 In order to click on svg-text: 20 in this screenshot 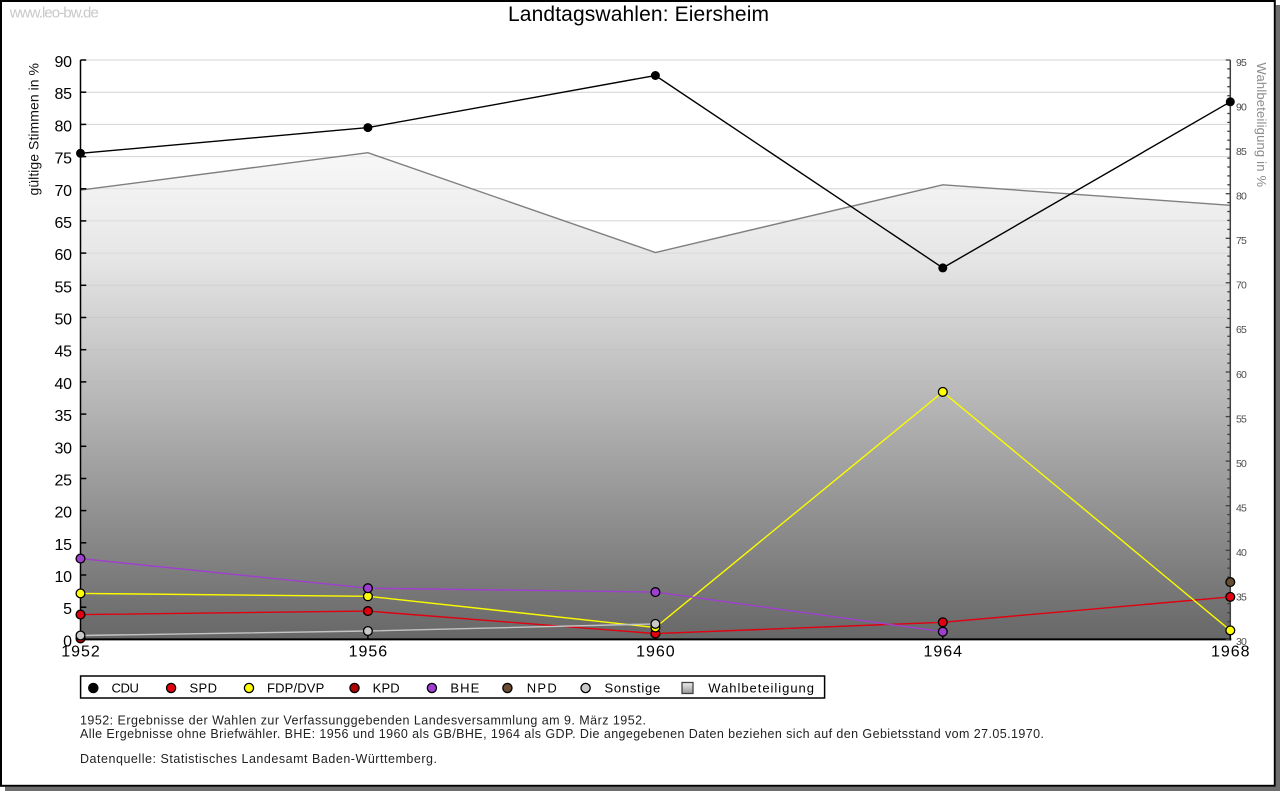, I will do `click(64, 513)`.